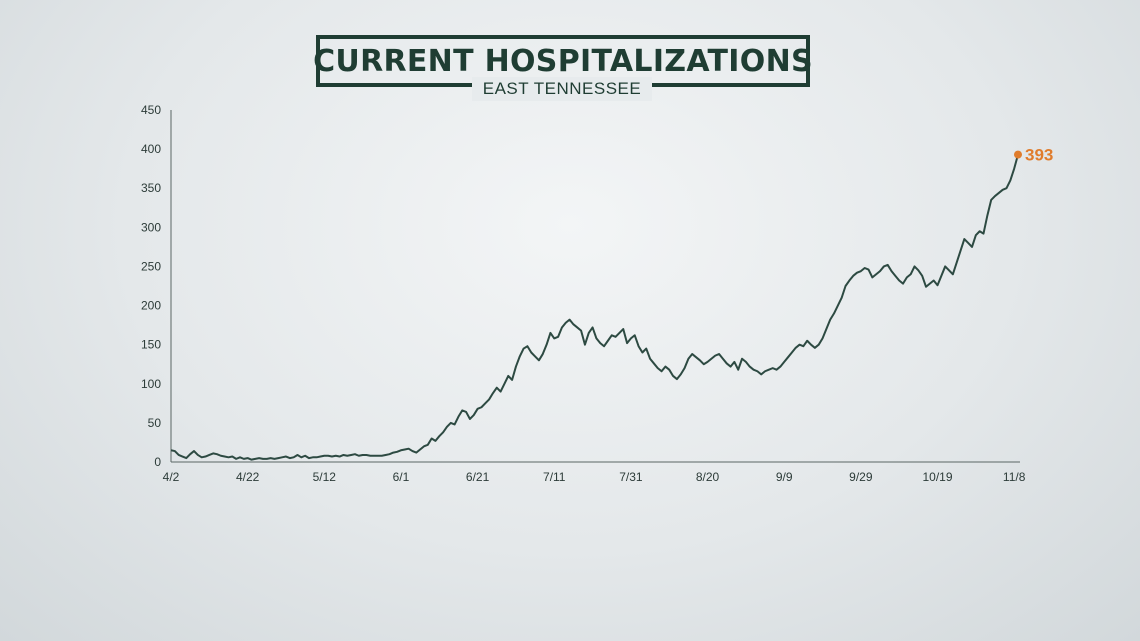 This screenshot has width=1140, height=641. What do you see at coordinates (155, 423) in the screenshot?
I see `y-tick-label: 50` at bounding box center [155, 423].